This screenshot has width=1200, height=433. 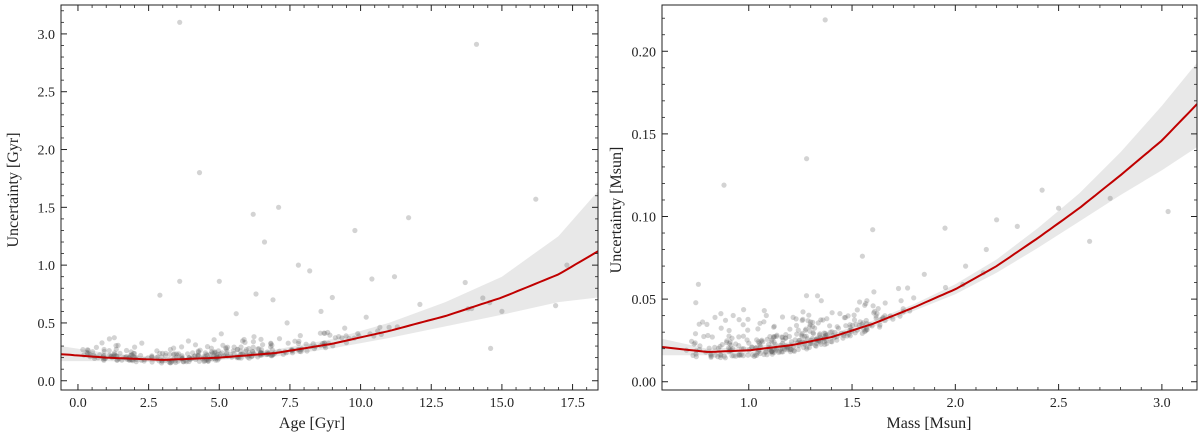 What do you see at coordinates (47, 151) in the screenshot?
I see `y-tick-label: 2.0` at bounding box center [47, 151].